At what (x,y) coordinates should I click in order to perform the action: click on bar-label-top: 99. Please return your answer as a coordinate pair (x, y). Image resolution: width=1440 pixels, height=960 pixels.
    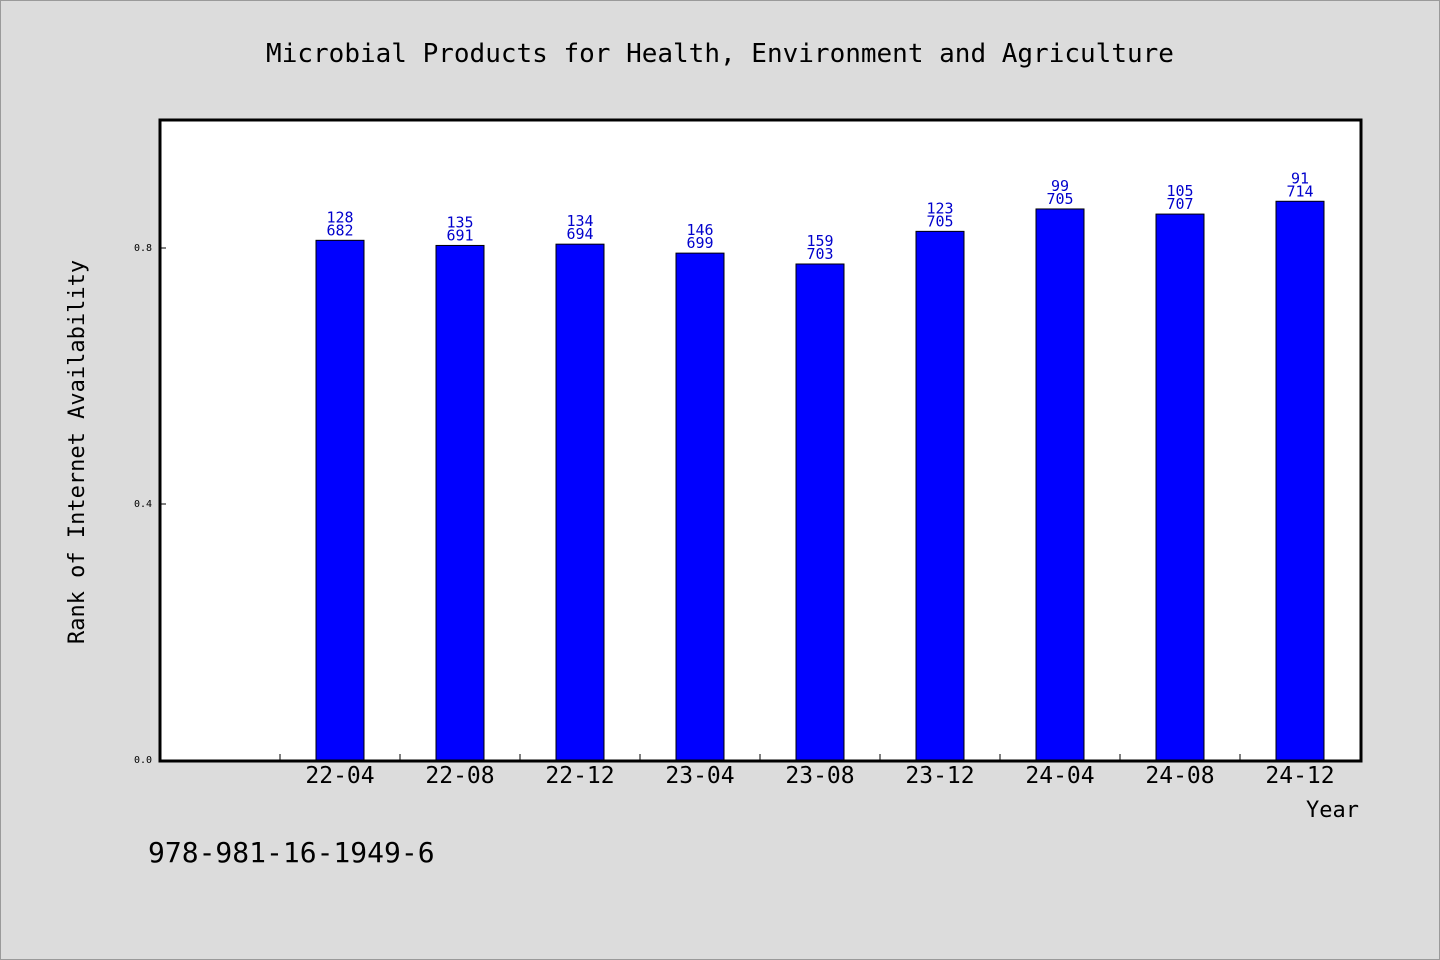
    Looking at the image, I should click on (1060, 186).